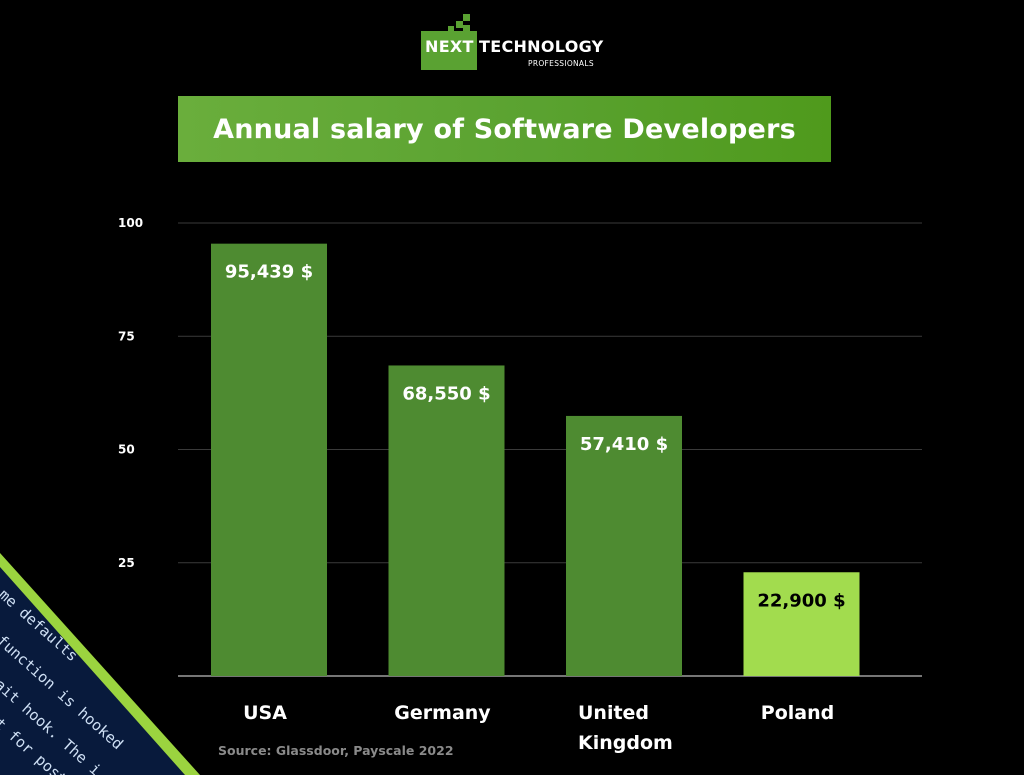  What do you see at coordinates (126, 336) in the screenshot?
I see `y-tick-label: 75` at bounding box center [126, 336].